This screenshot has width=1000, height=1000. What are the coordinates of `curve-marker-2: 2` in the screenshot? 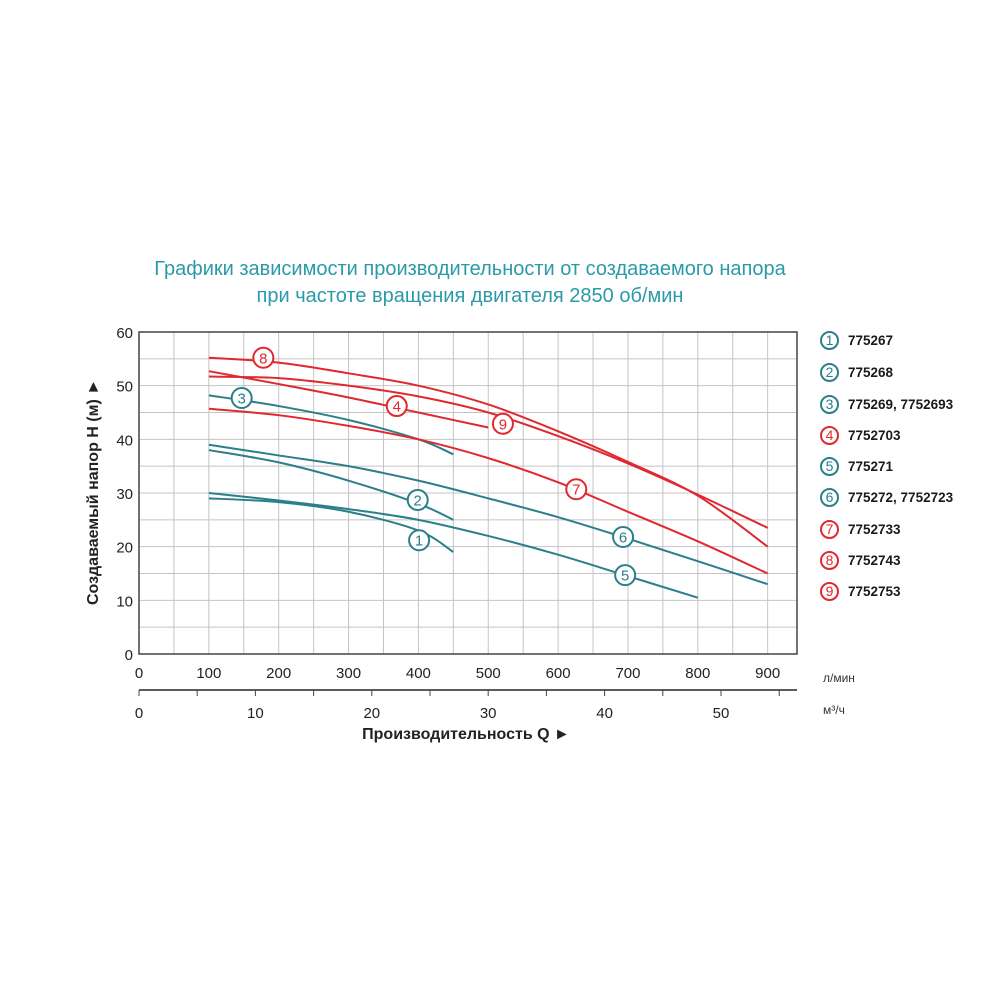 It's located at (417, 499).